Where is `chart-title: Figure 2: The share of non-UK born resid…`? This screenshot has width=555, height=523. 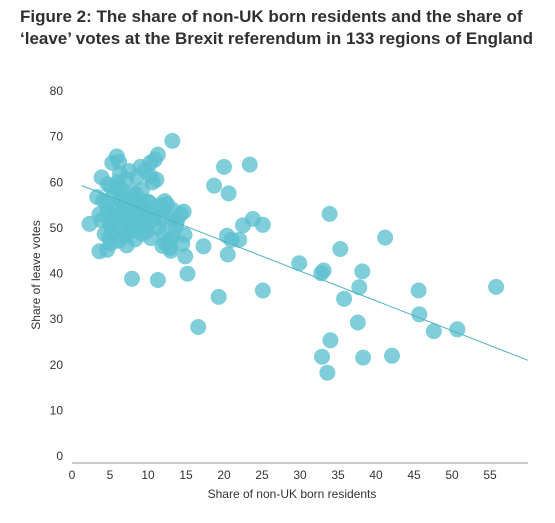
chart-title: Figure 2: The share of non-UK born resid… is located at coordinates (285, 28).